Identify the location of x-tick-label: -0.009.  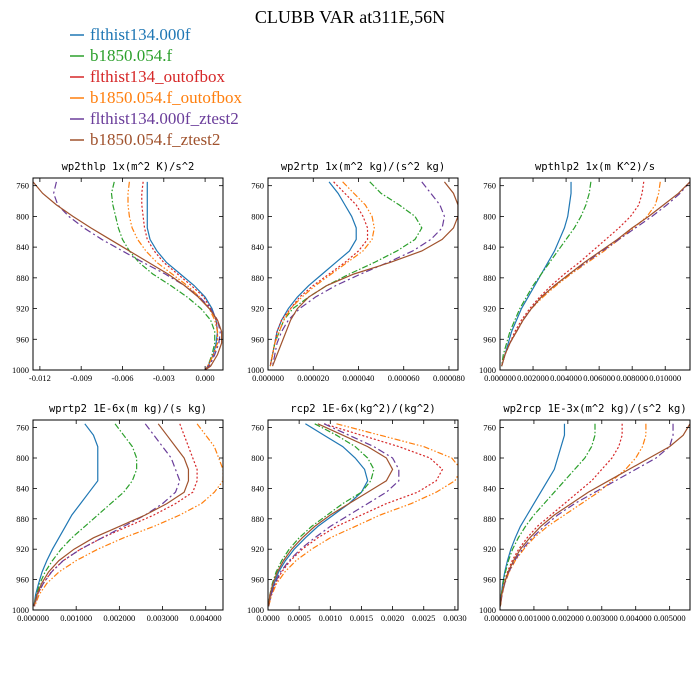
(81, 378).